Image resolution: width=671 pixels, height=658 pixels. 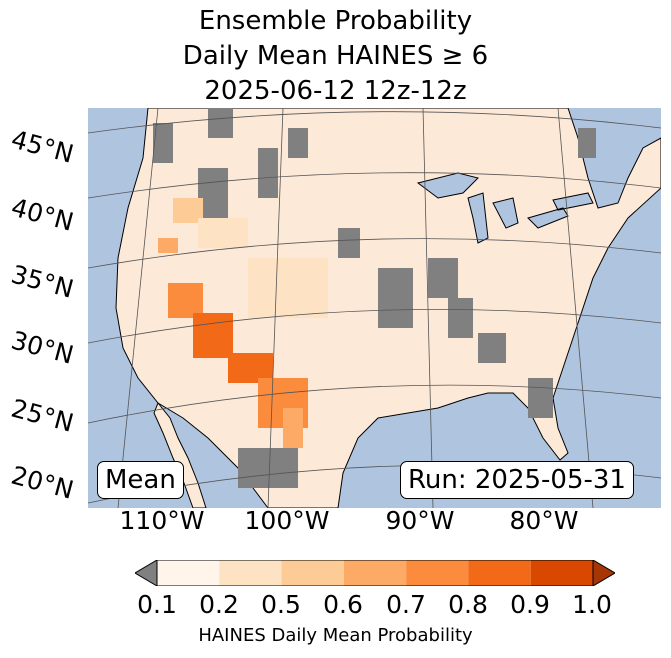 What do you see at coordinates (42, 482) in the screenshot?
I see `lat-label-20n: 20°N` at bounding box center [42, 482].